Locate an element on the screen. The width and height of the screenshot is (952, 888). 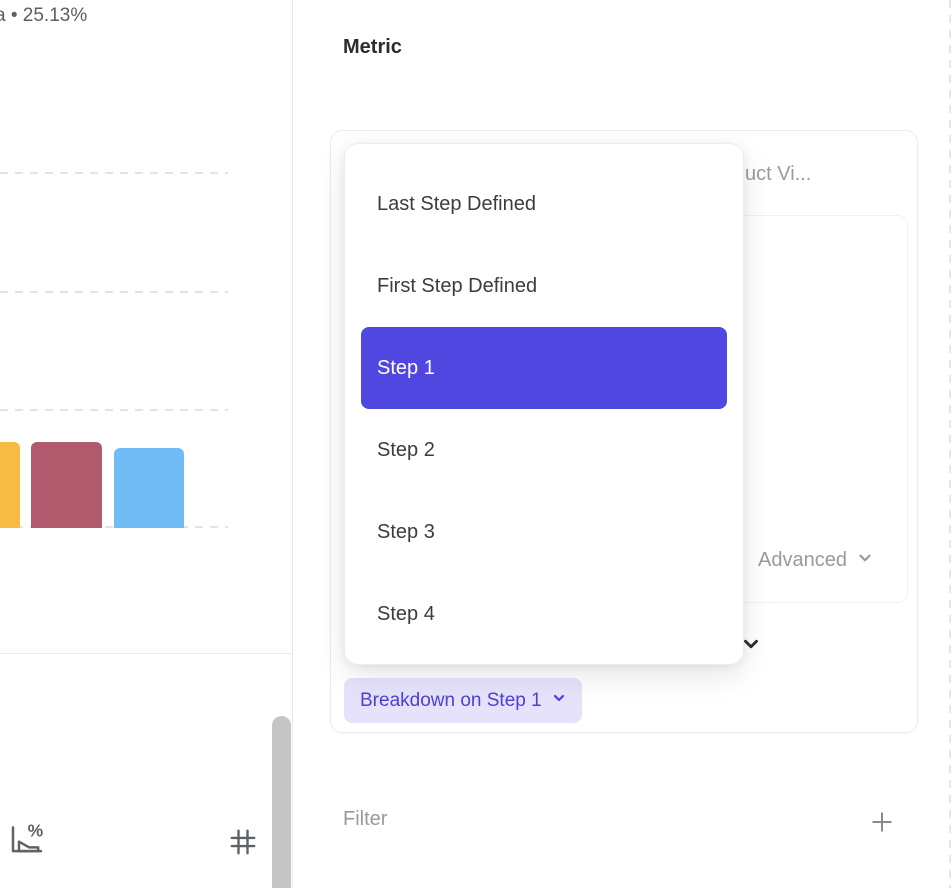
filter-section-title: Filter is located at coordinates (365, 819).